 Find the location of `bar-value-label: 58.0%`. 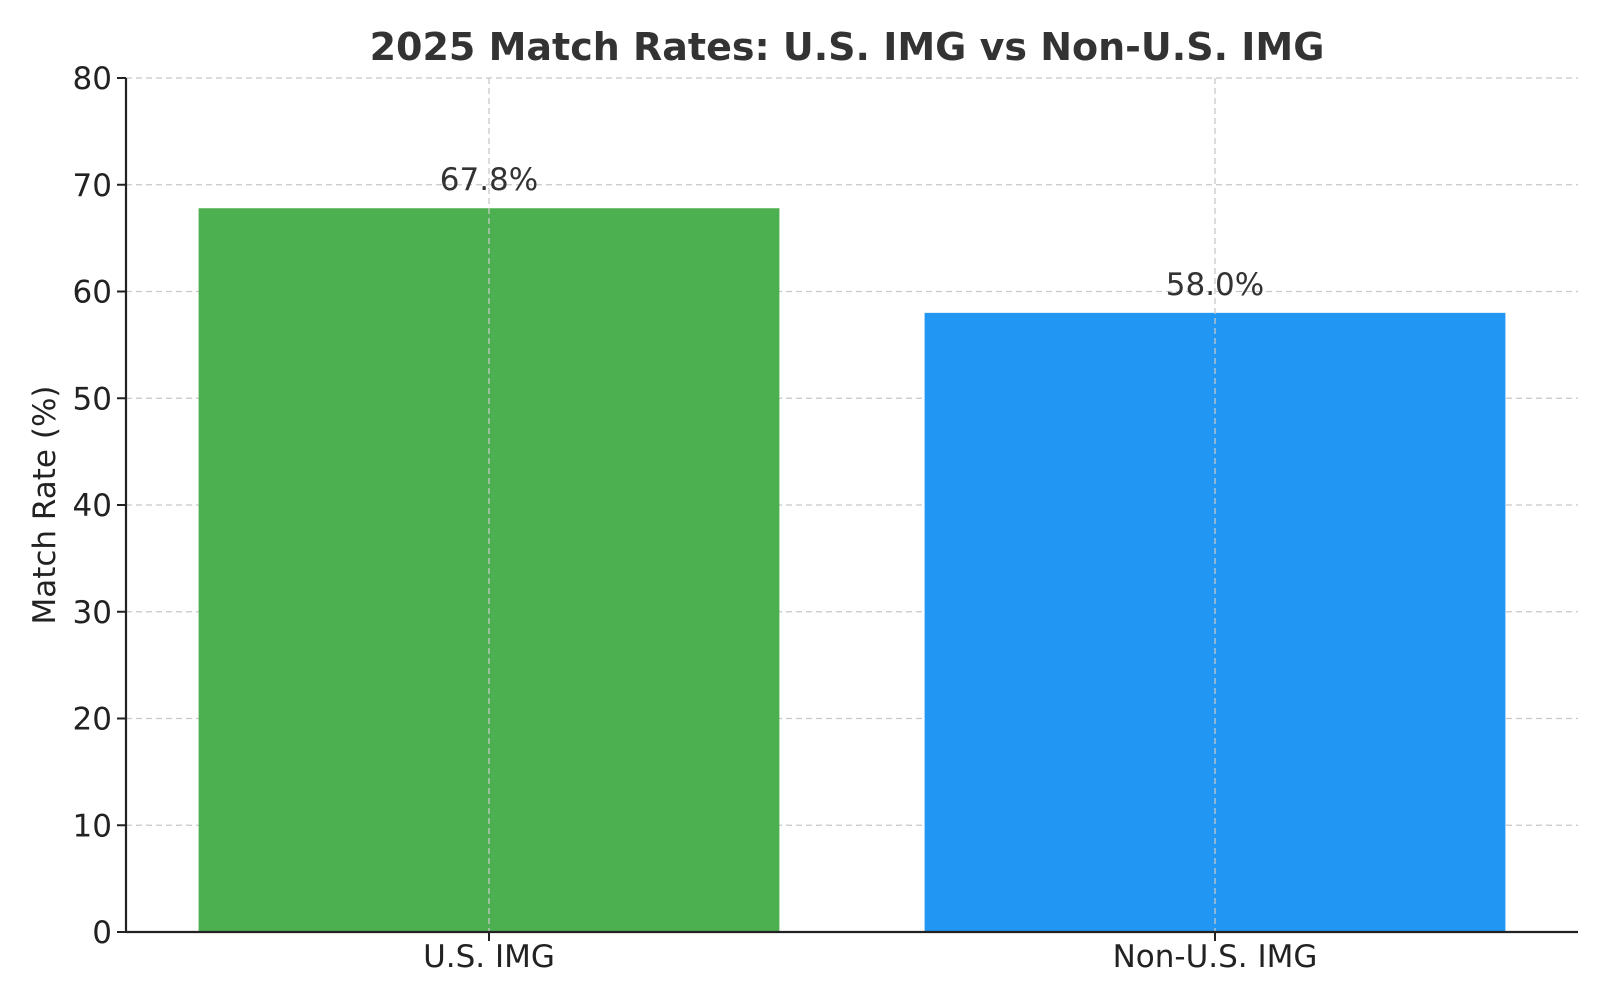

bar-value-label: 58.0% is located at coordinates (1215, 285).